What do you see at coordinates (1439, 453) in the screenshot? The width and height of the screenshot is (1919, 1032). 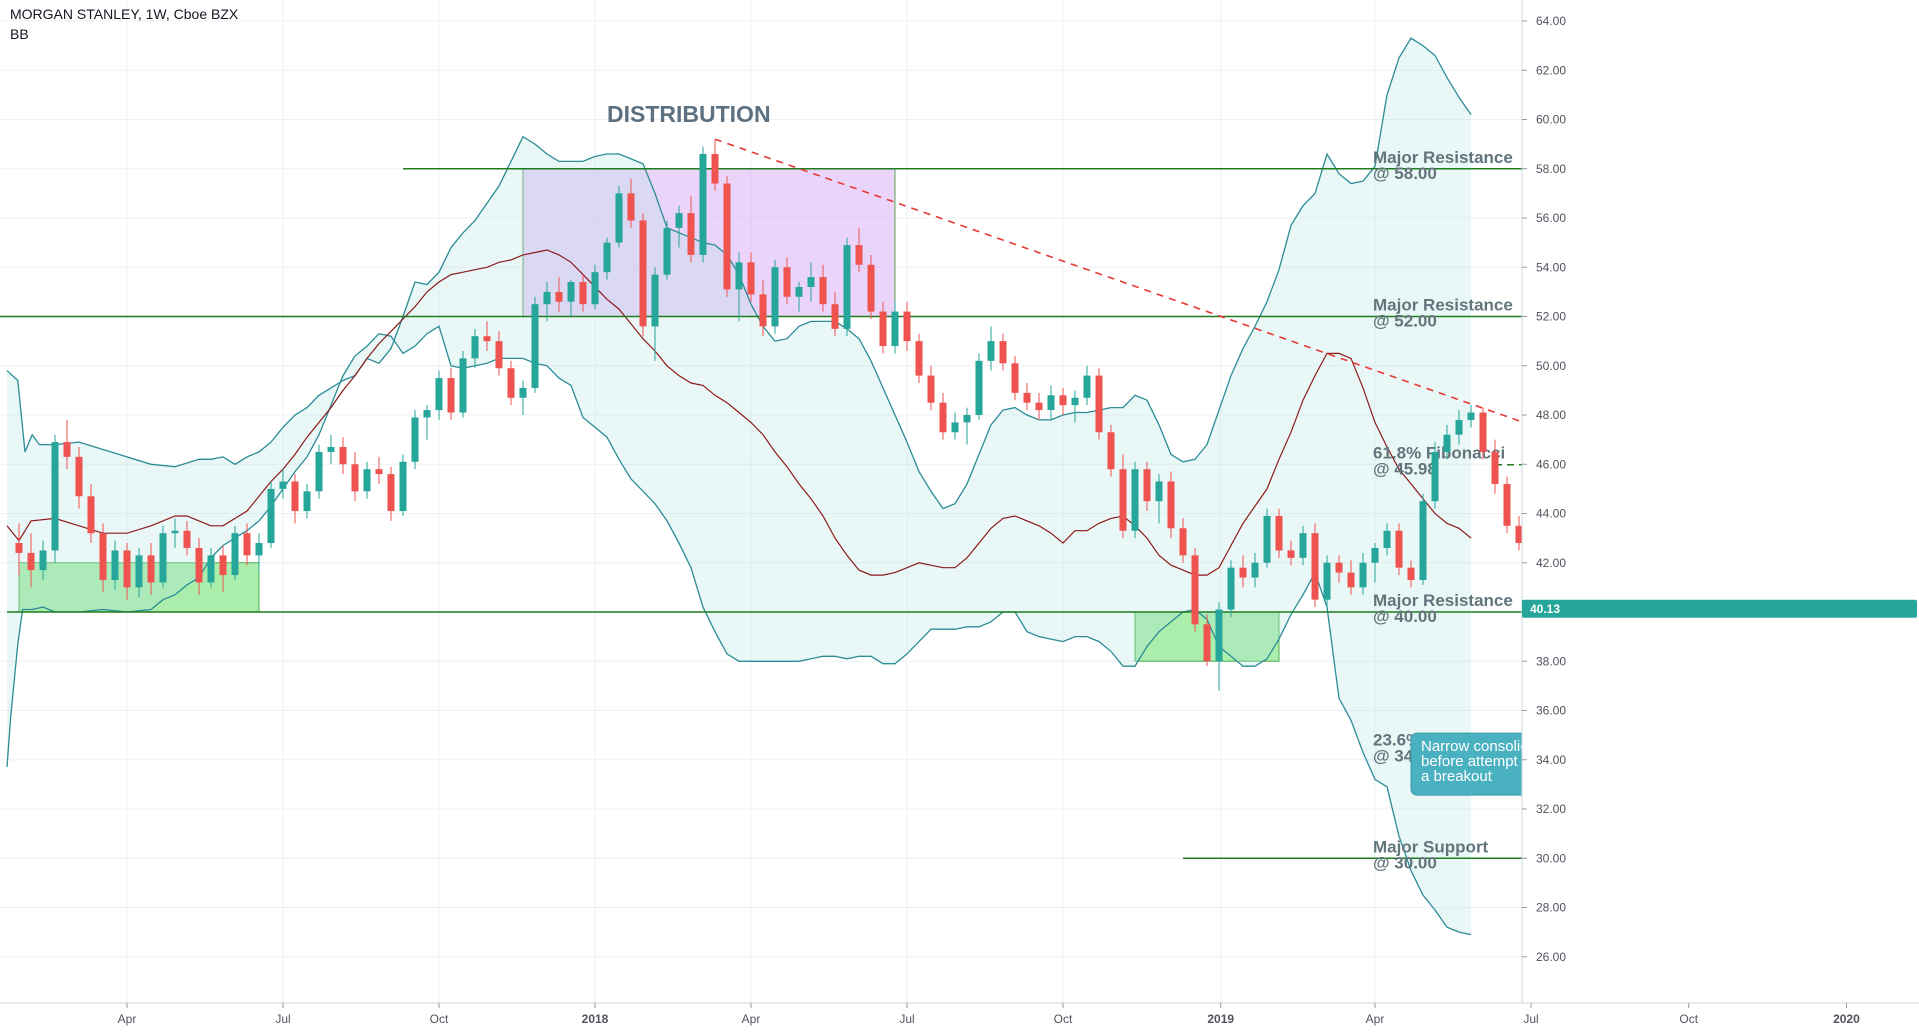 I see `level-label: 61.8% Fibonacci` at bounding box center [1439, 453].